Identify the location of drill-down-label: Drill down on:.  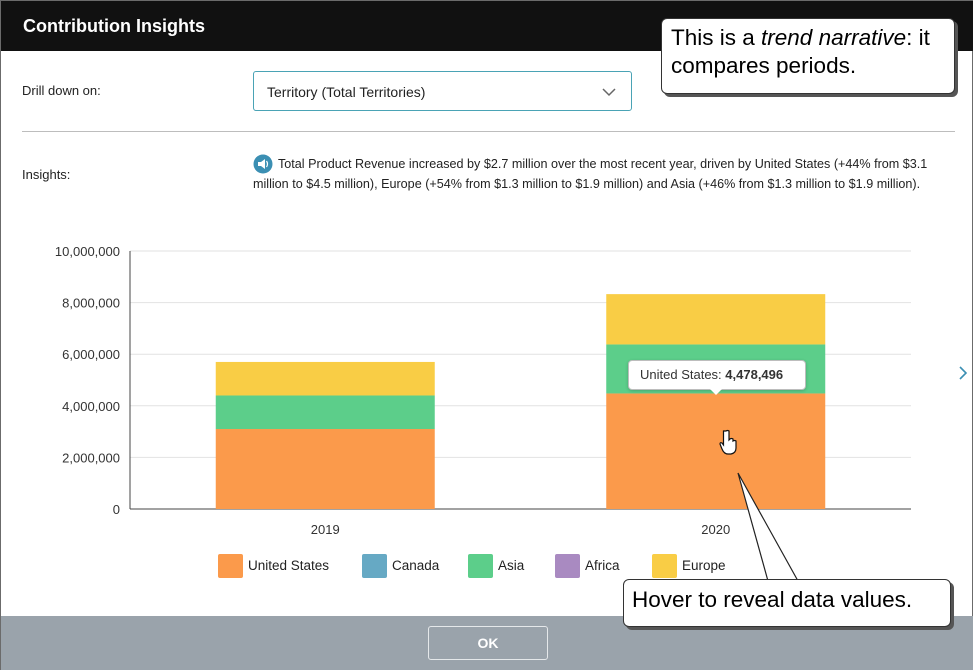
(61, 90).